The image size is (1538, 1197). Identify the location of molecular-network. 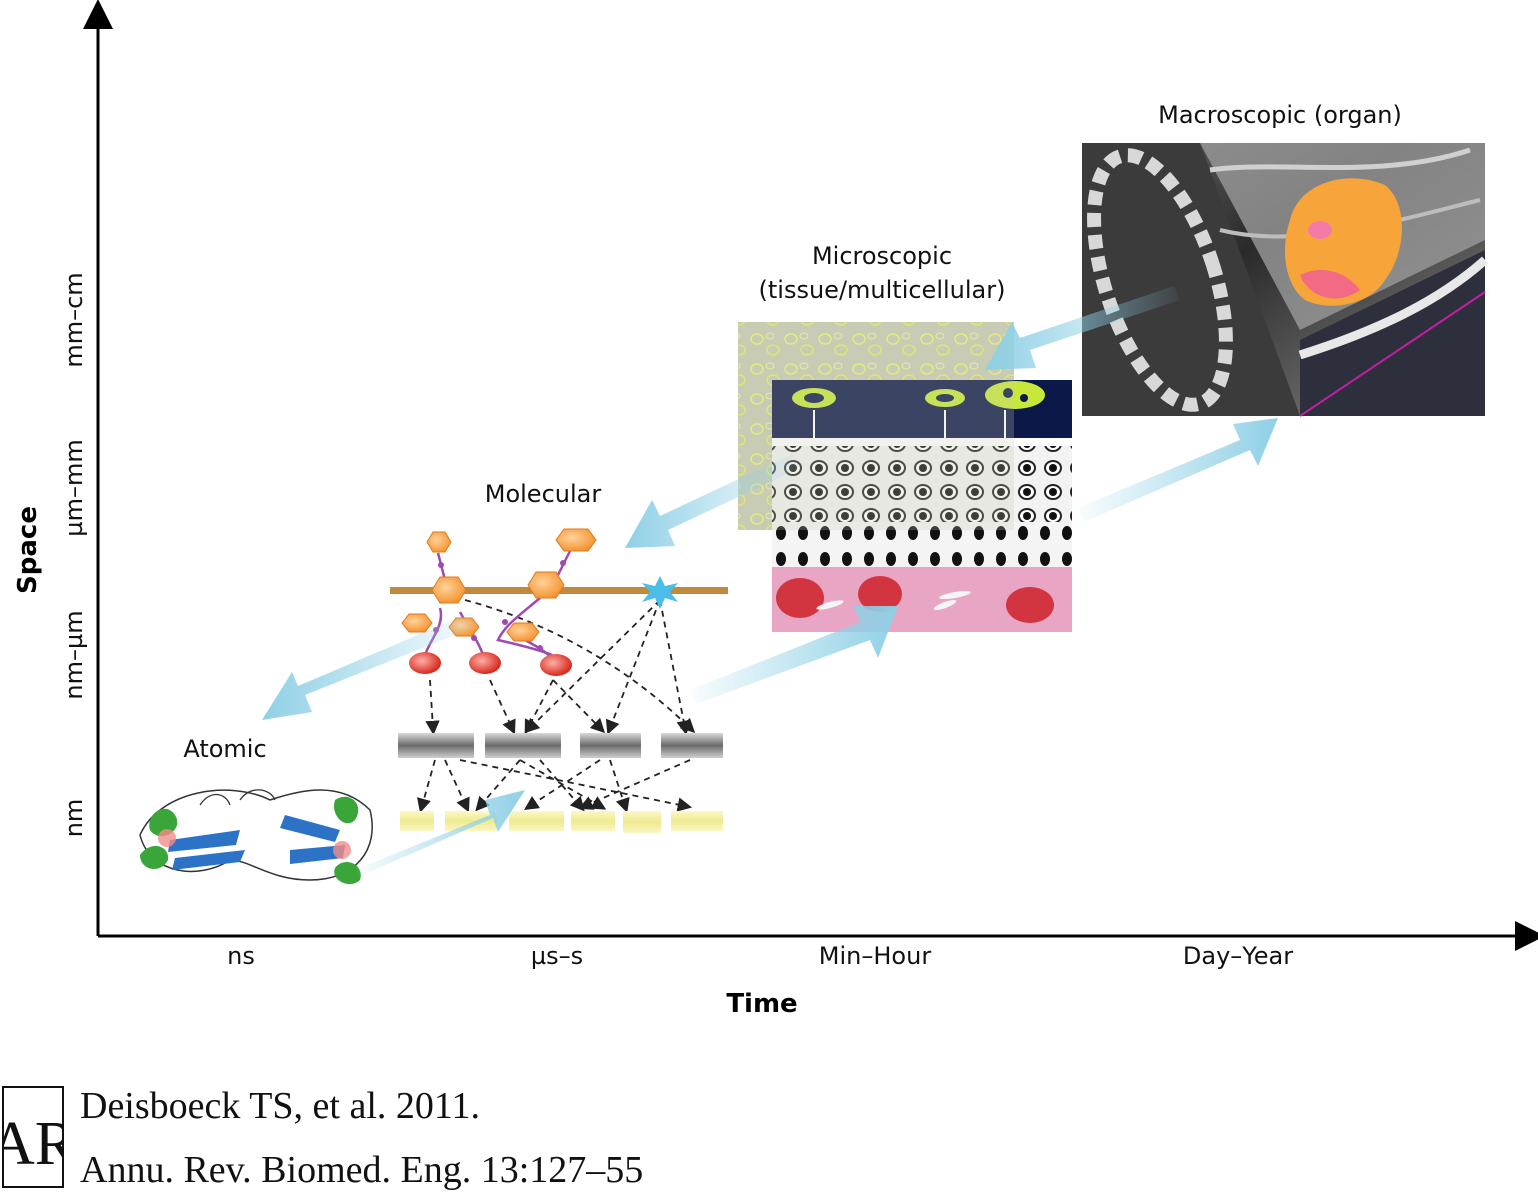
(559, 680).